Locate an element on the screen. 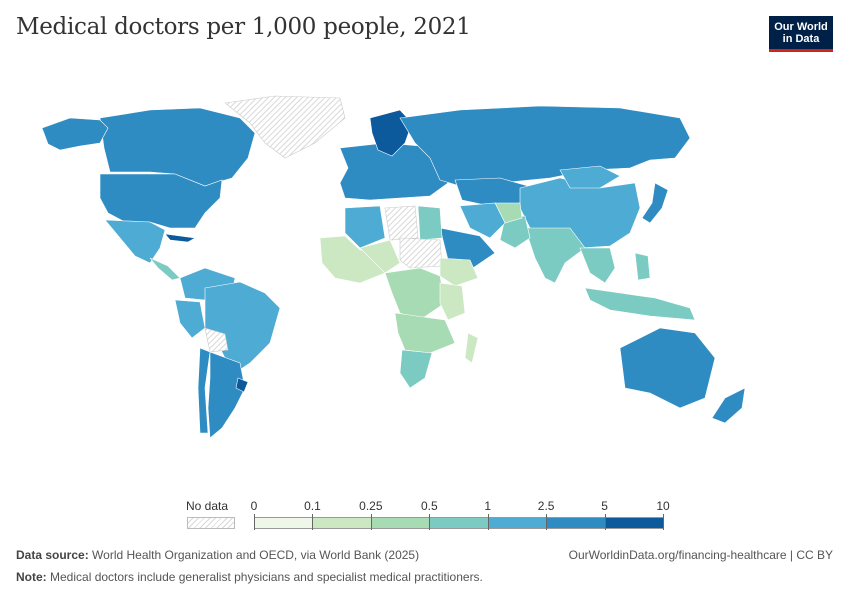 The width and height of the screenshot is (850, 600). legend-tick-label: 10 is located at coordinates (663, 506).